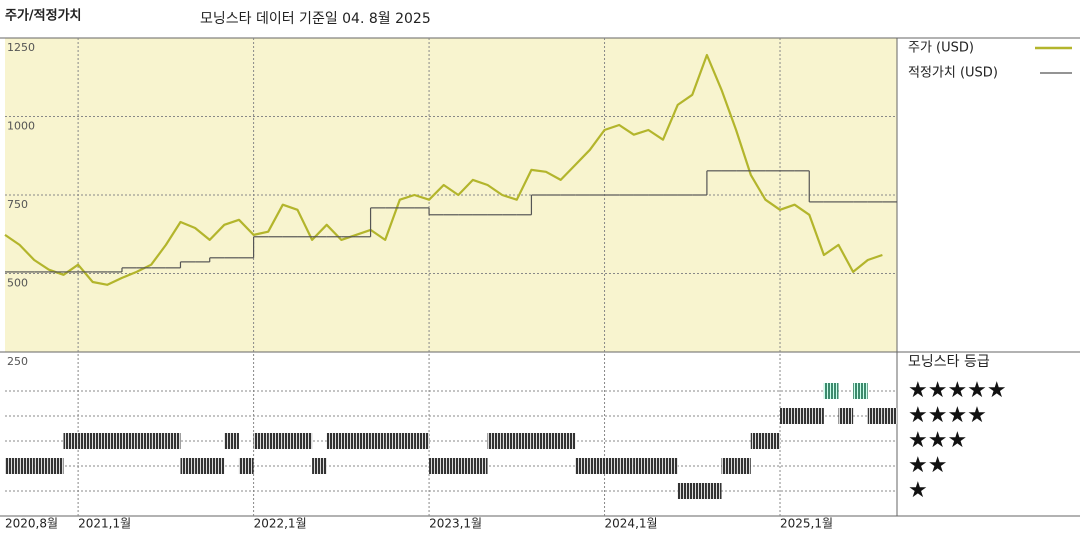 The width and height of the screenshot is (1080, 540). What do you see at coordinates (104, 524) in the screenshot?
I see `x-tick-label: 2021,1월` at bounding box center [104, 524].